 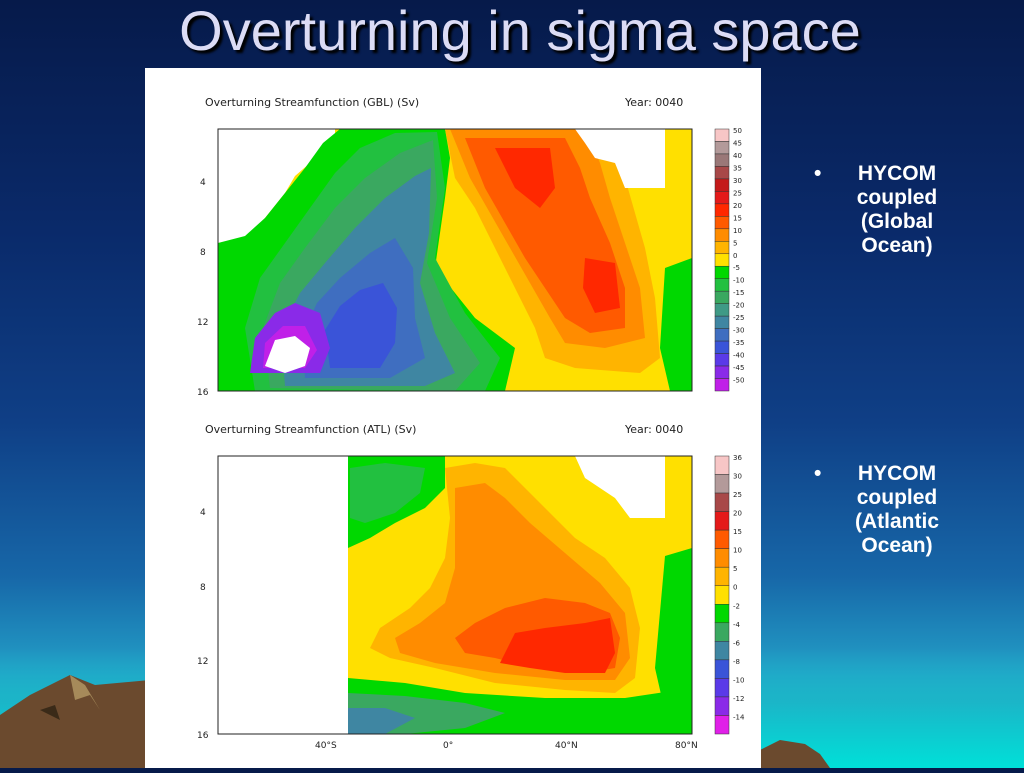 What do you see at coordinates (738, 306) in the screenshot?
I see `colorbar-label: -20` at bounding box center [738, 306].